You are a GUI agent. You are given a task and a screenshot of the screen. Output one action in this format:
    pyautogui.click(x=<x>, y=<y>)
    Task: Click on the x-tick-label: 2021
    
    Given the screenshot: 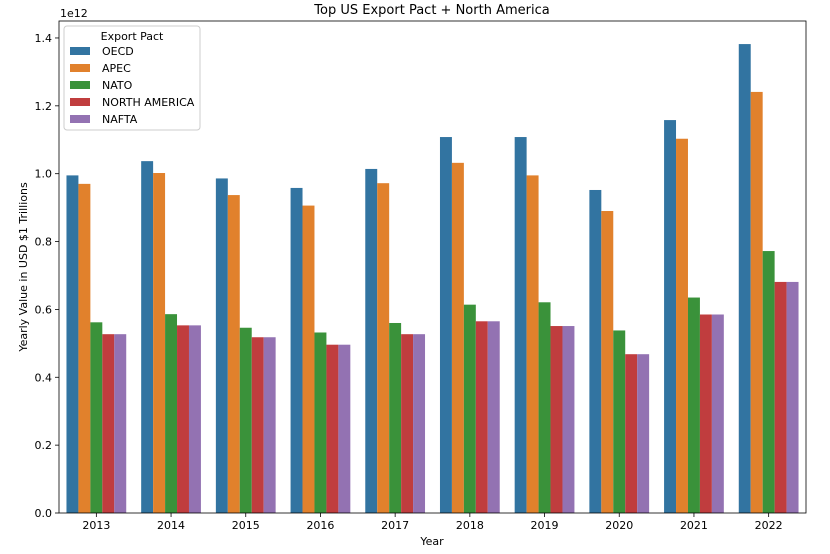 What is the action you would take?
    pyautogui.click(x=694, y=525)
    